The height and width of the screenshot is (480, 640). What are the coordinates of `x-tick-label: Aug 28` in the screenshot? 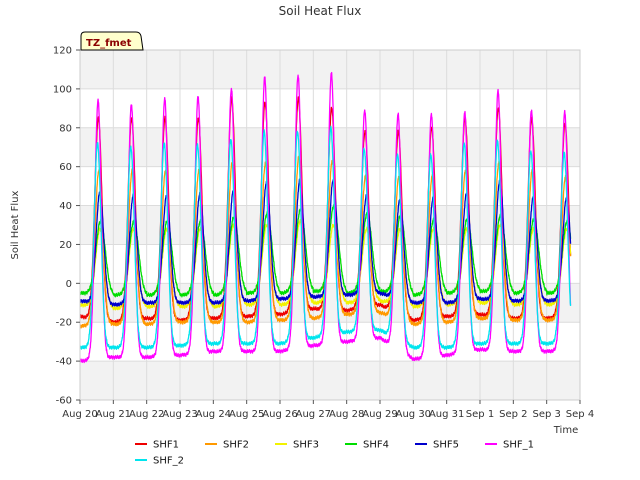 It's located at (346, 414).